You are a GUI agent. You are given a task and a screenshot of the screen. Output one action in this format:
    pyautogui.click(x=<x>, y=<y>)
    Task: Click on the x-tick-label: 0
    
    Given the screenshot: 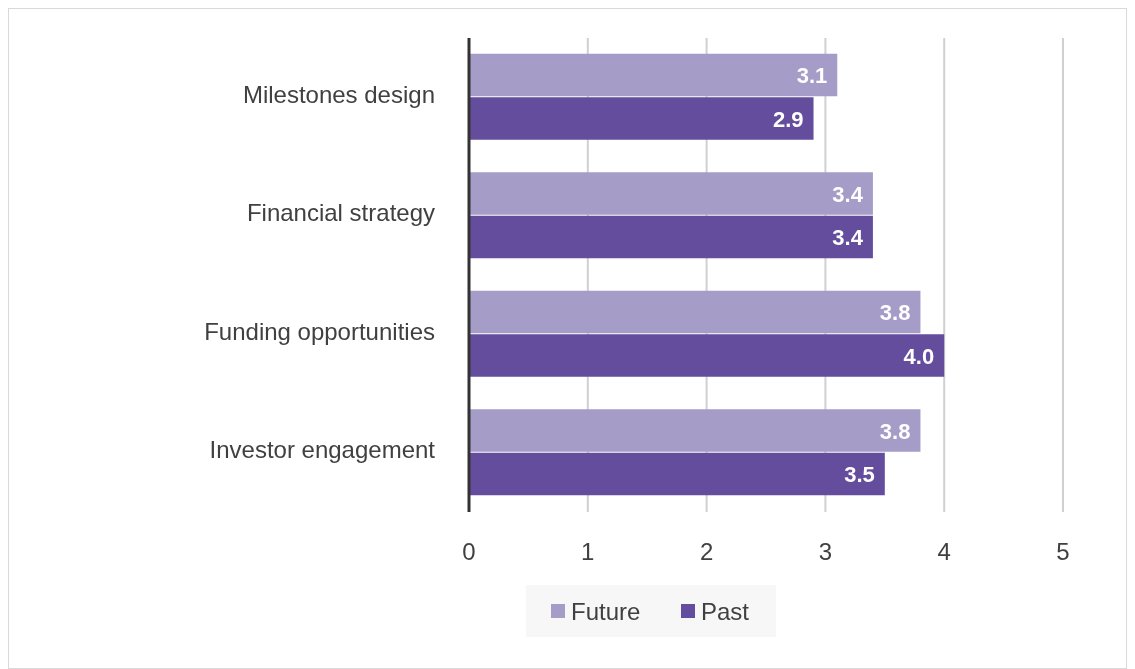 What is the action you would take?
    pyautogui.click(x=469, y=551)
    